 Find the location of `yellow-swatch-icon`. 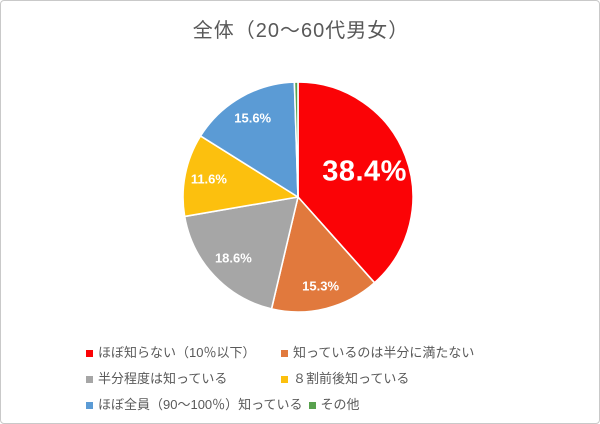

yellow-swatch-icon is located at coordinates (284, 379).